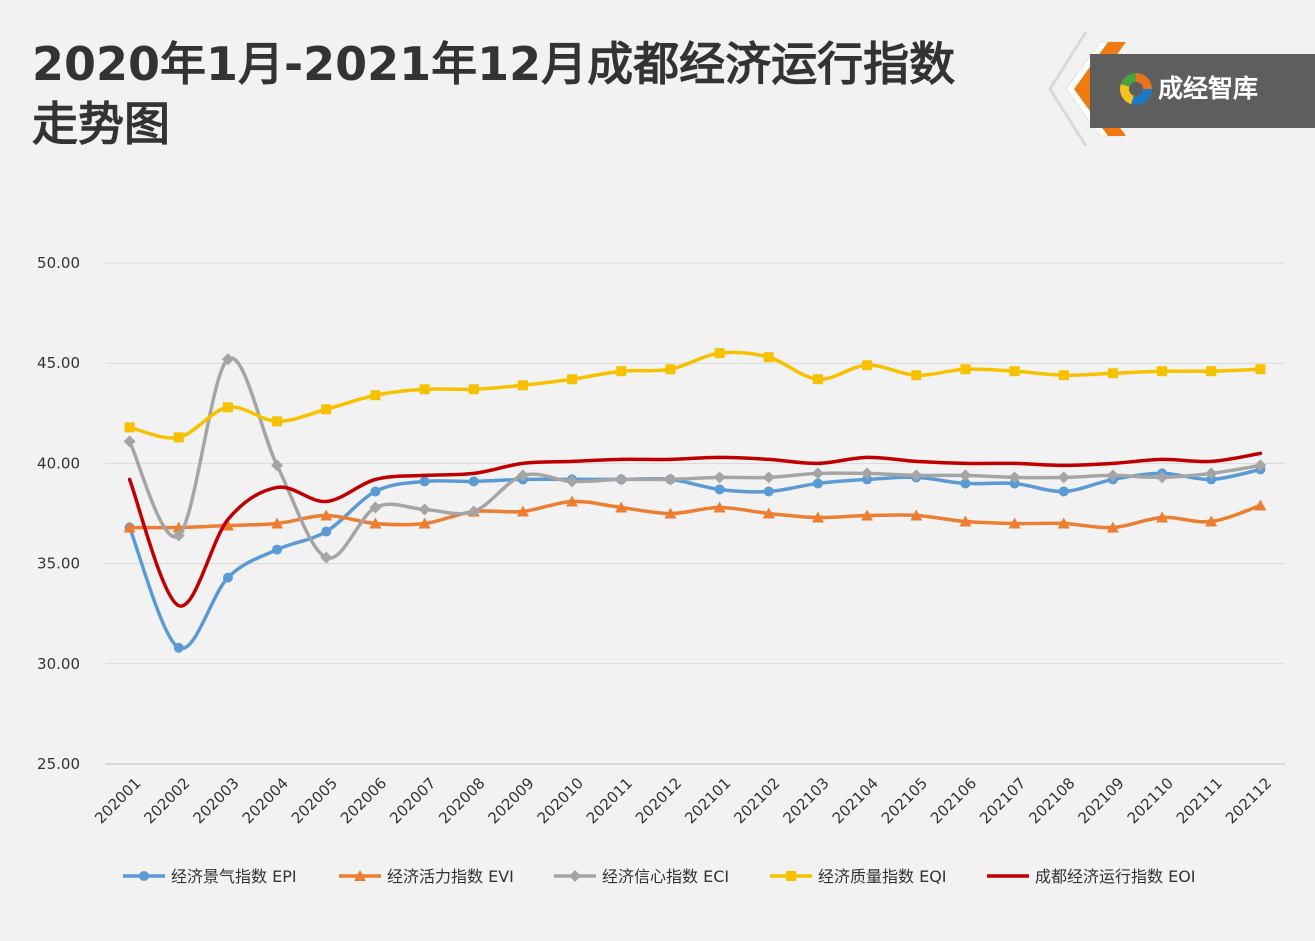 The height and width of the screenshot is (941, 1315). What do you see at coordinates (1180, 89) in the screenshot?
I see `brand-logo: 成经智库` at bounding box center [1180, 89].